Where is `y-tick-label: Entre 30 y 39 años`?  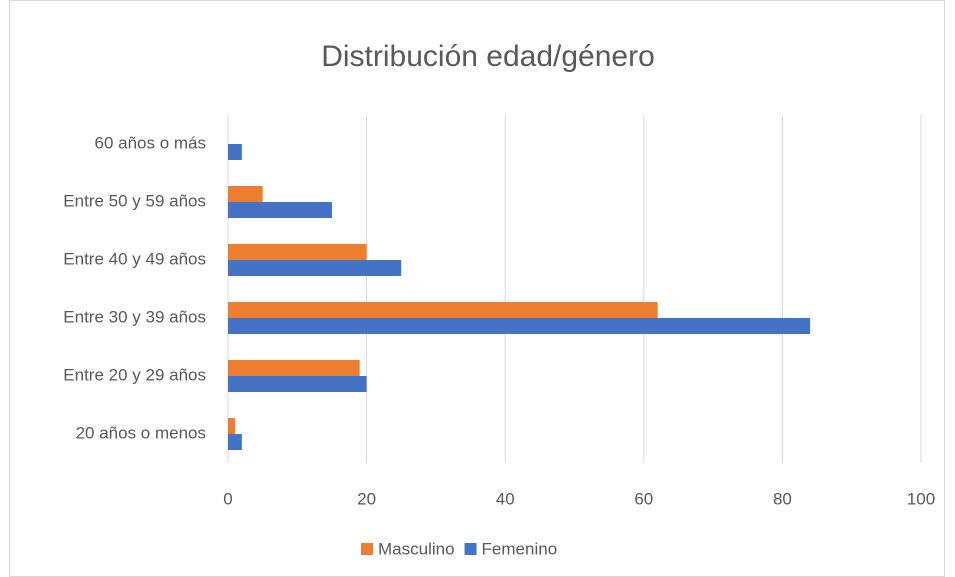
y-tick-label: Entre 30 y 39 años is located at coordinates (134, 316).